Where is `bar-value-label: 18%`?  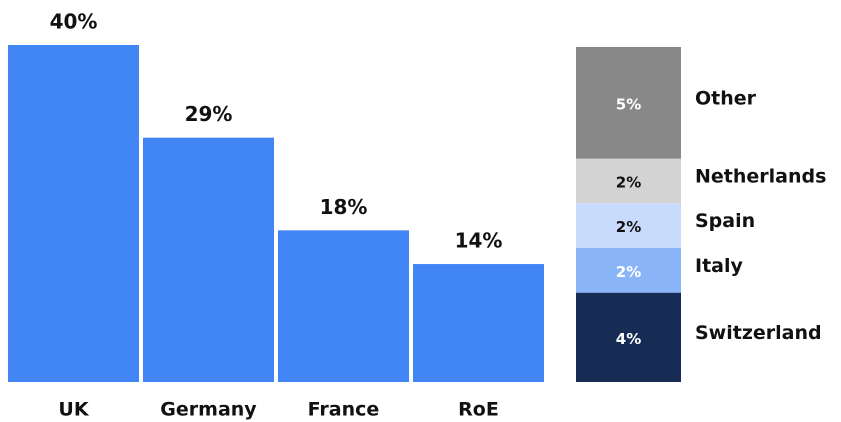 bar-value-label: 18% is located at coordinates (344, 207).